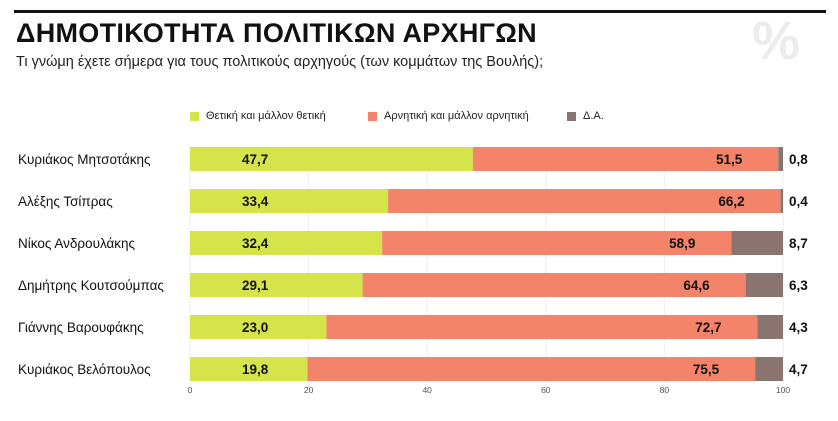 This screenshot has height=421, width=838. Describe the element at coordinates (255, 243) in the screenshot. I see `data-label-positive: 32,4` at that location.